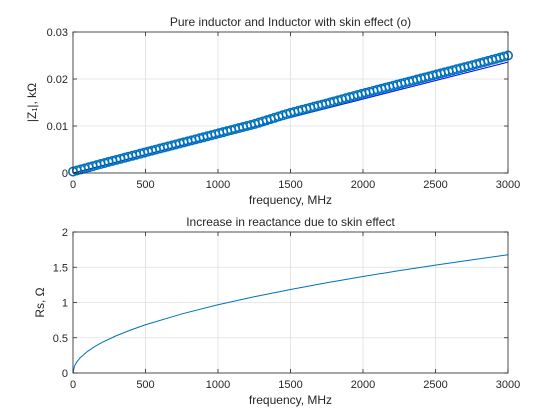 This screenshot has width=560, height=420. Describe the element at coordinates (363, 385) in the screenshot. I see `bottom-xtick-label: 2000` at that location.